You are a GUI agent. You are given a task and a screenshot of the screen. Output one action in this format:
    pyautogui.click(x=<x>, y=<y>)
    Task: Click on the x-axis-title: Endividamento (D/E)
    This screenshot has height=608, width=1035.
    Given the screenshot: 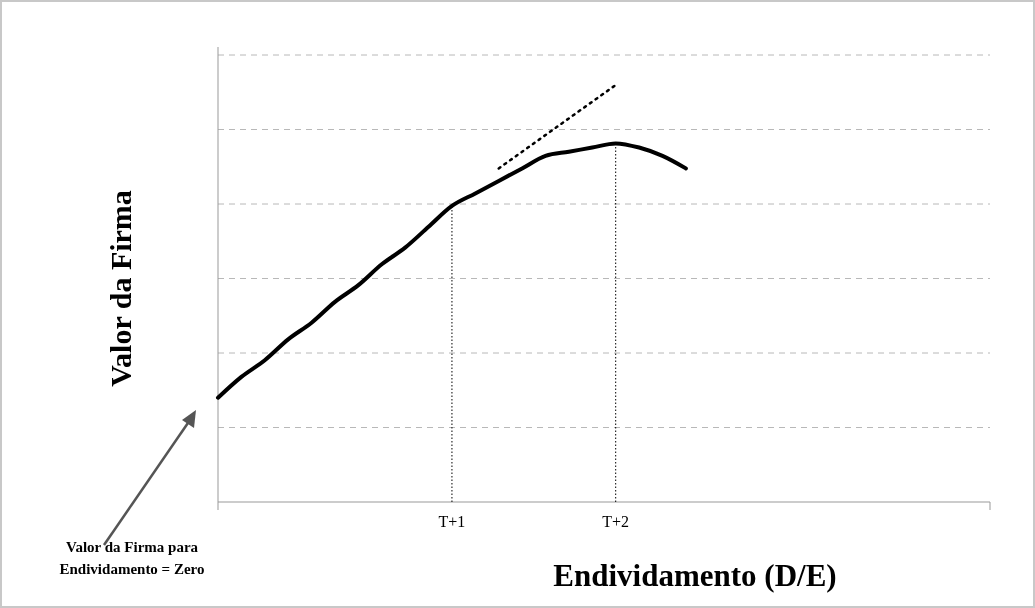 What is the action you would take?
    pyautogui.click(x=695, y=575)
    